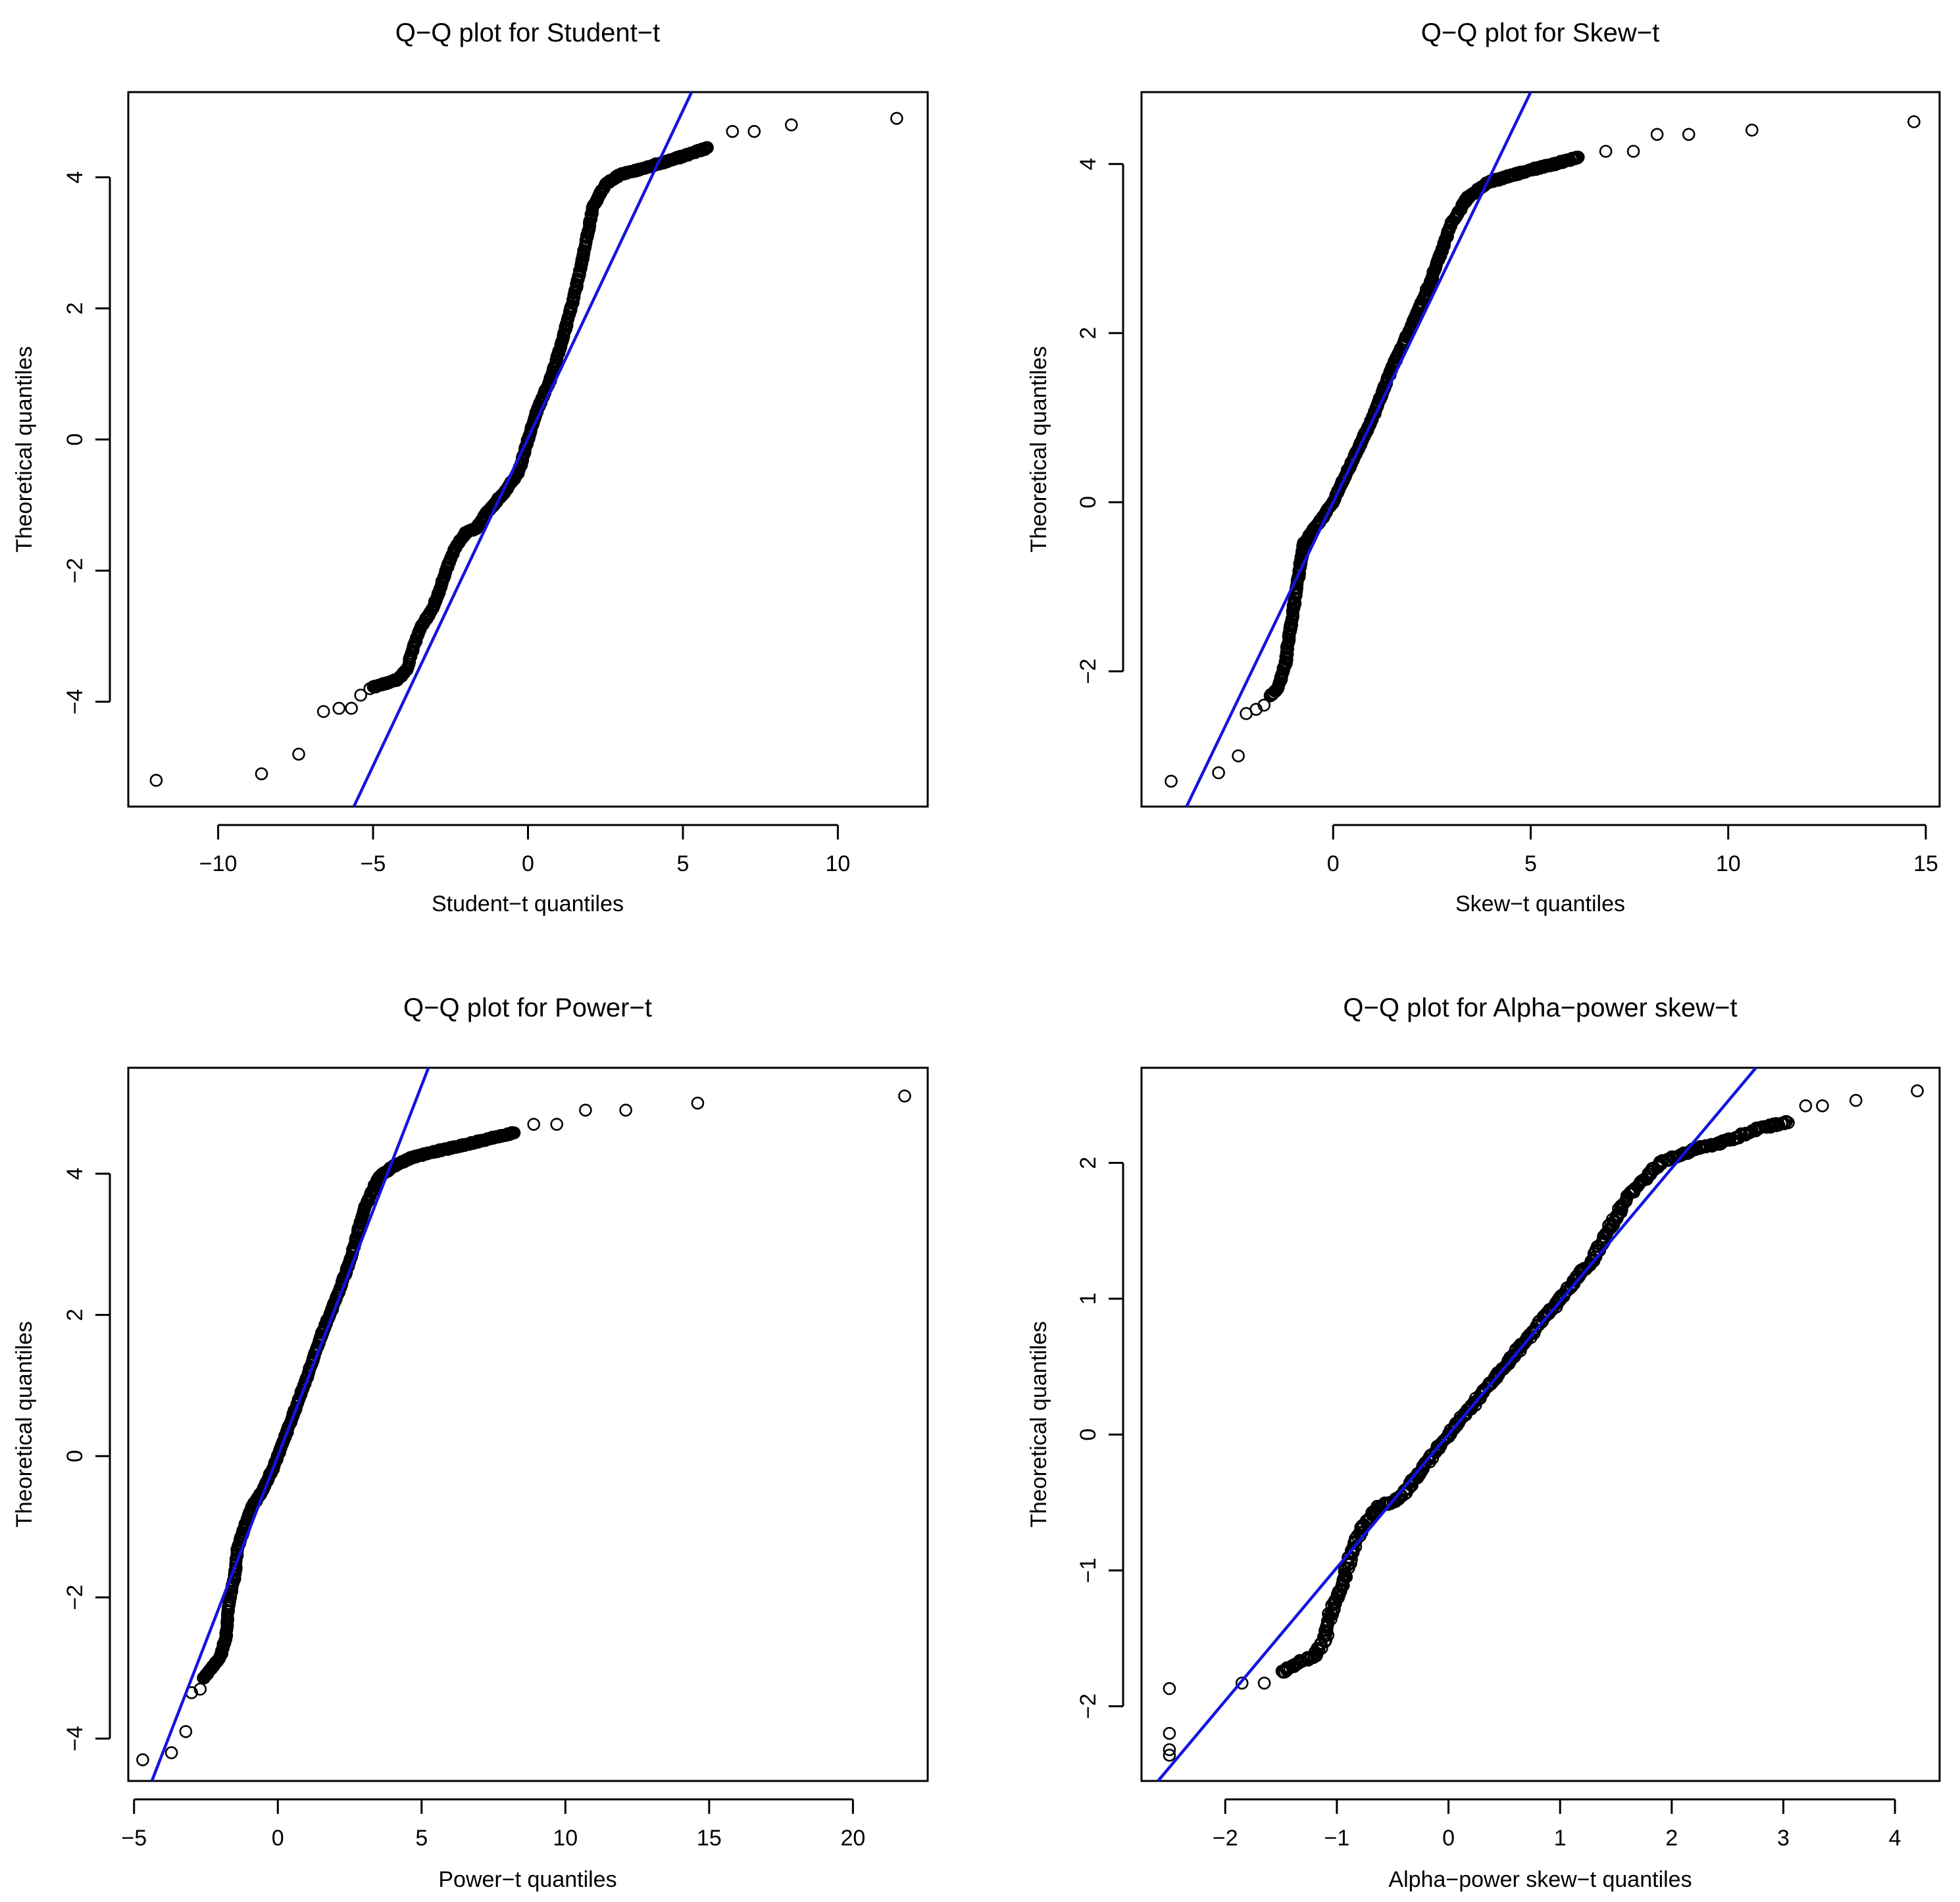 The image size is (1960, 1902). What do you see at coordinates (24, 449) in the screenshot?
I see `panel-student-t-ylabel: Theoretical quantiles` at bounding box center [24, 449].